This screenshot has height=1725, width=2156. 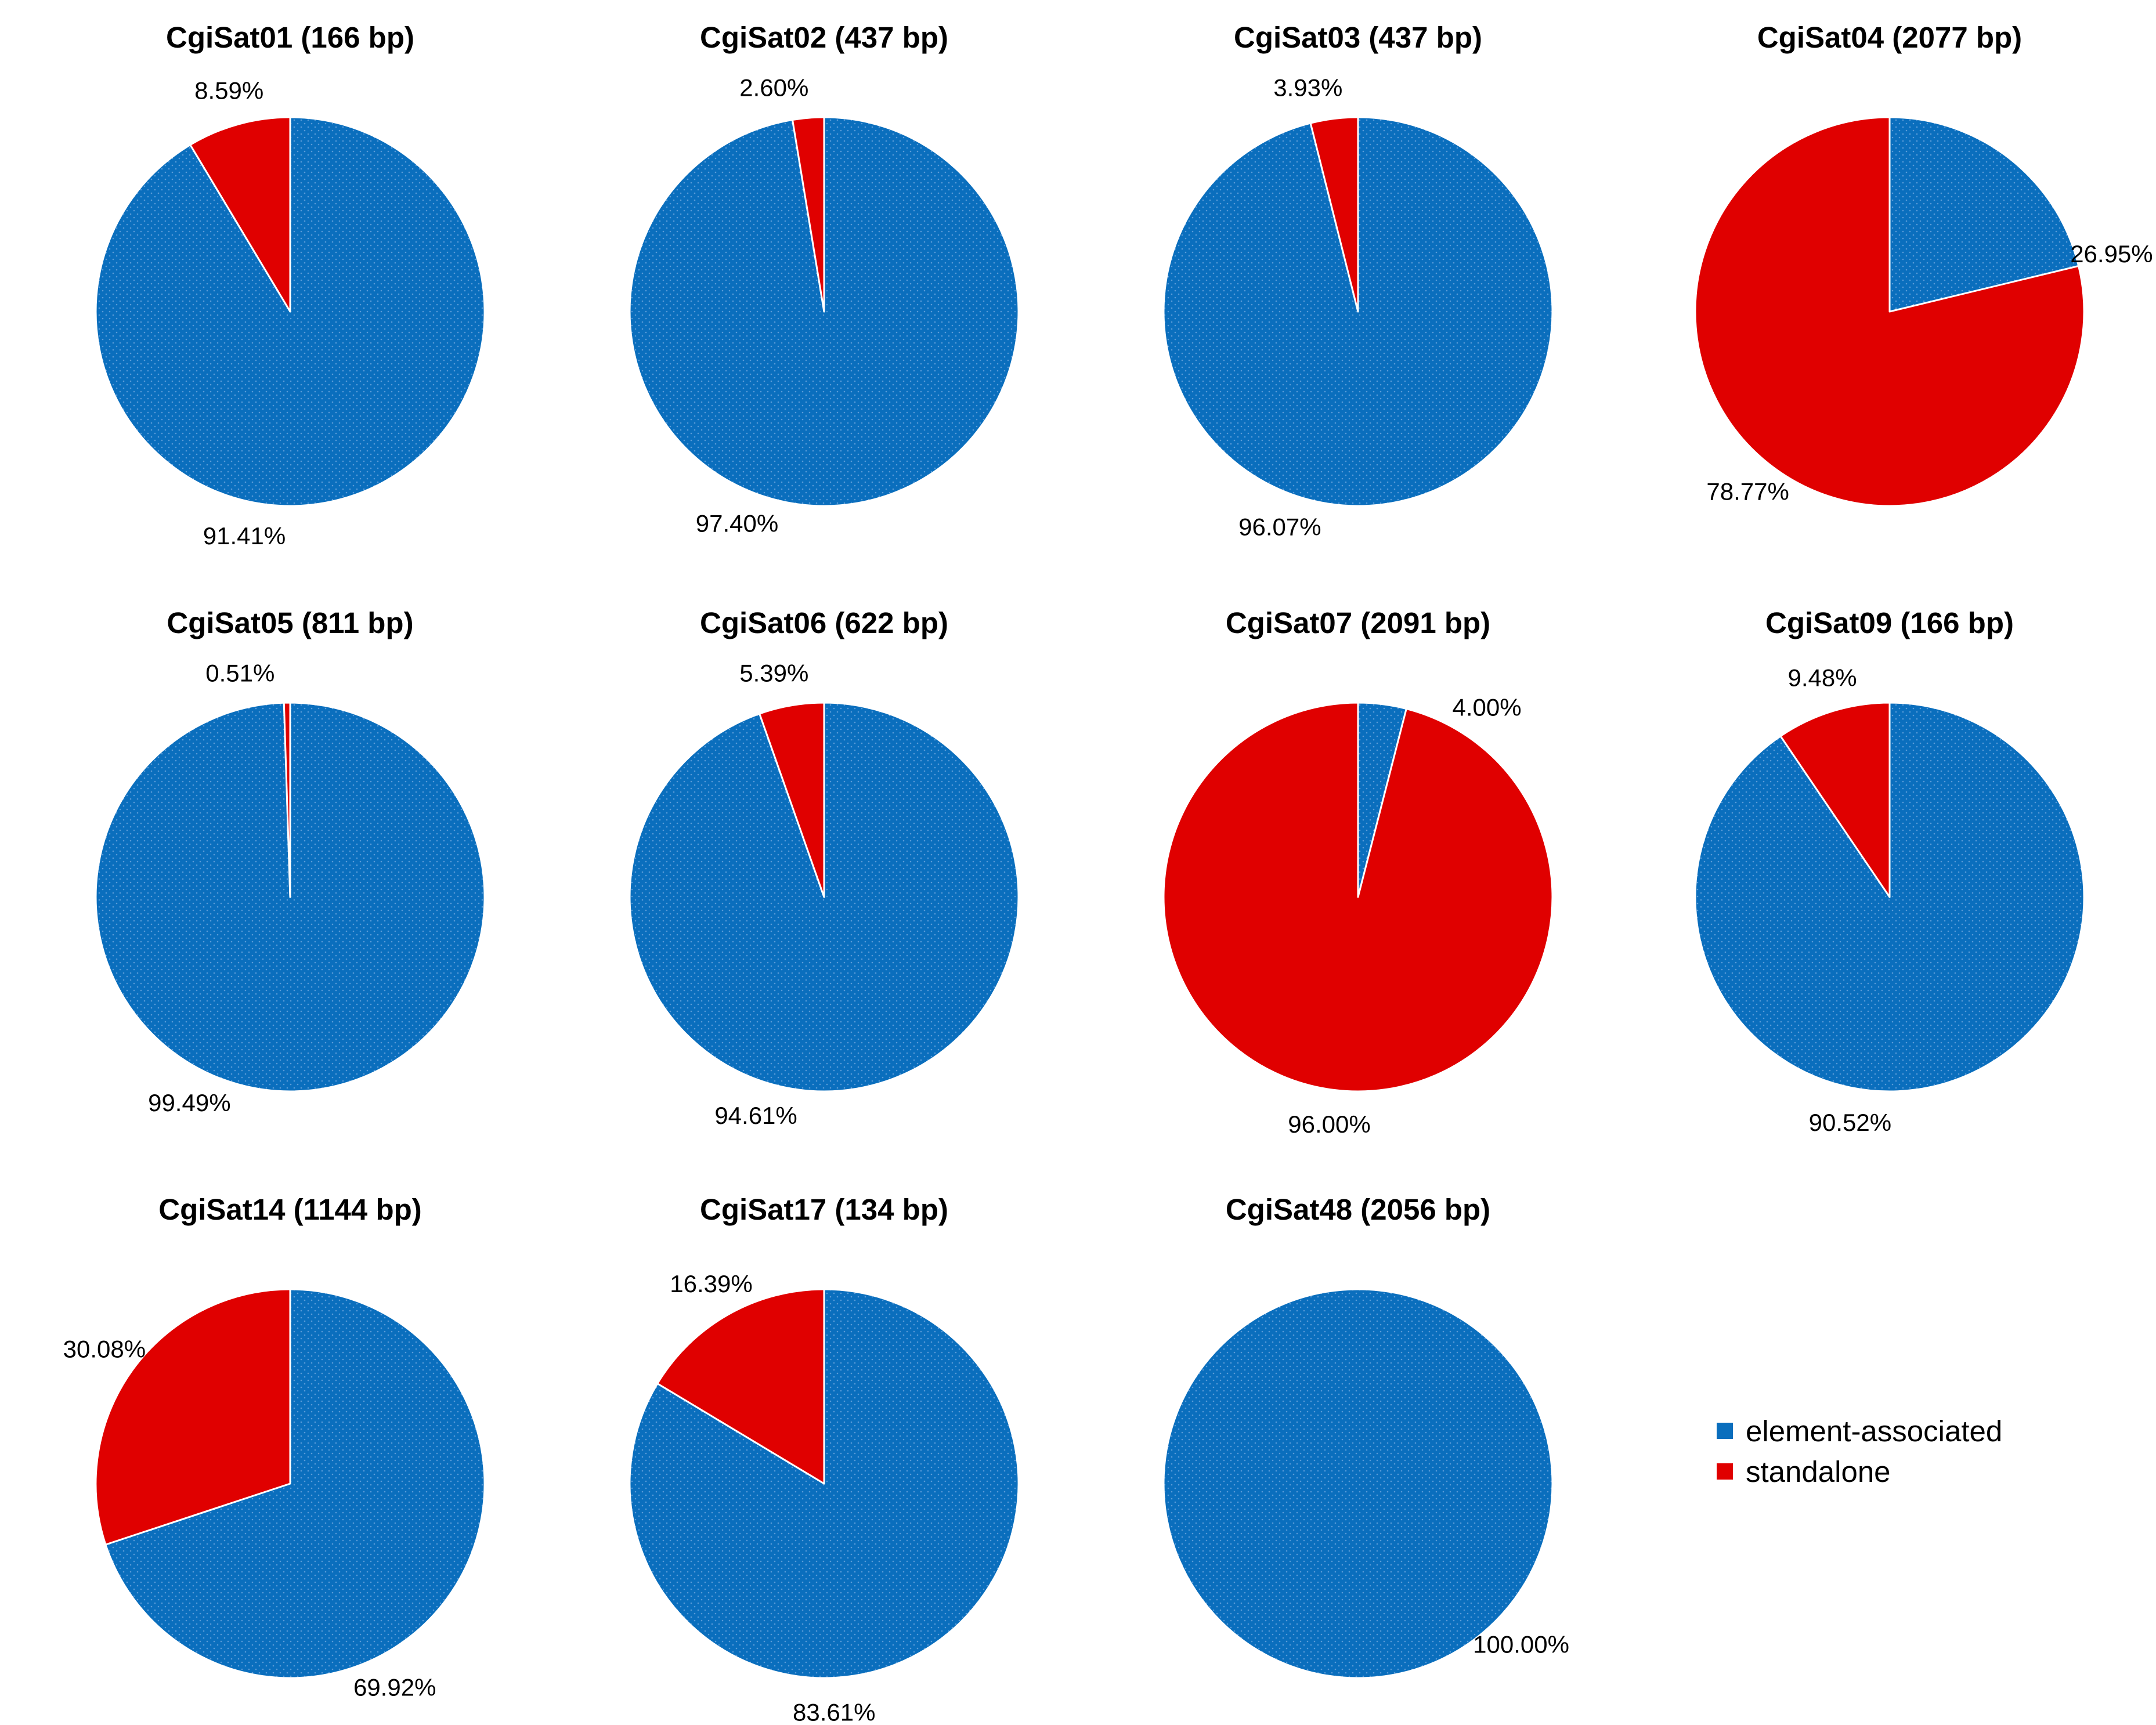 I want to click on pie-cgisat05: CgiSat05 (811 bp) 99.49% 0.51%, so click(x=290, y=861).